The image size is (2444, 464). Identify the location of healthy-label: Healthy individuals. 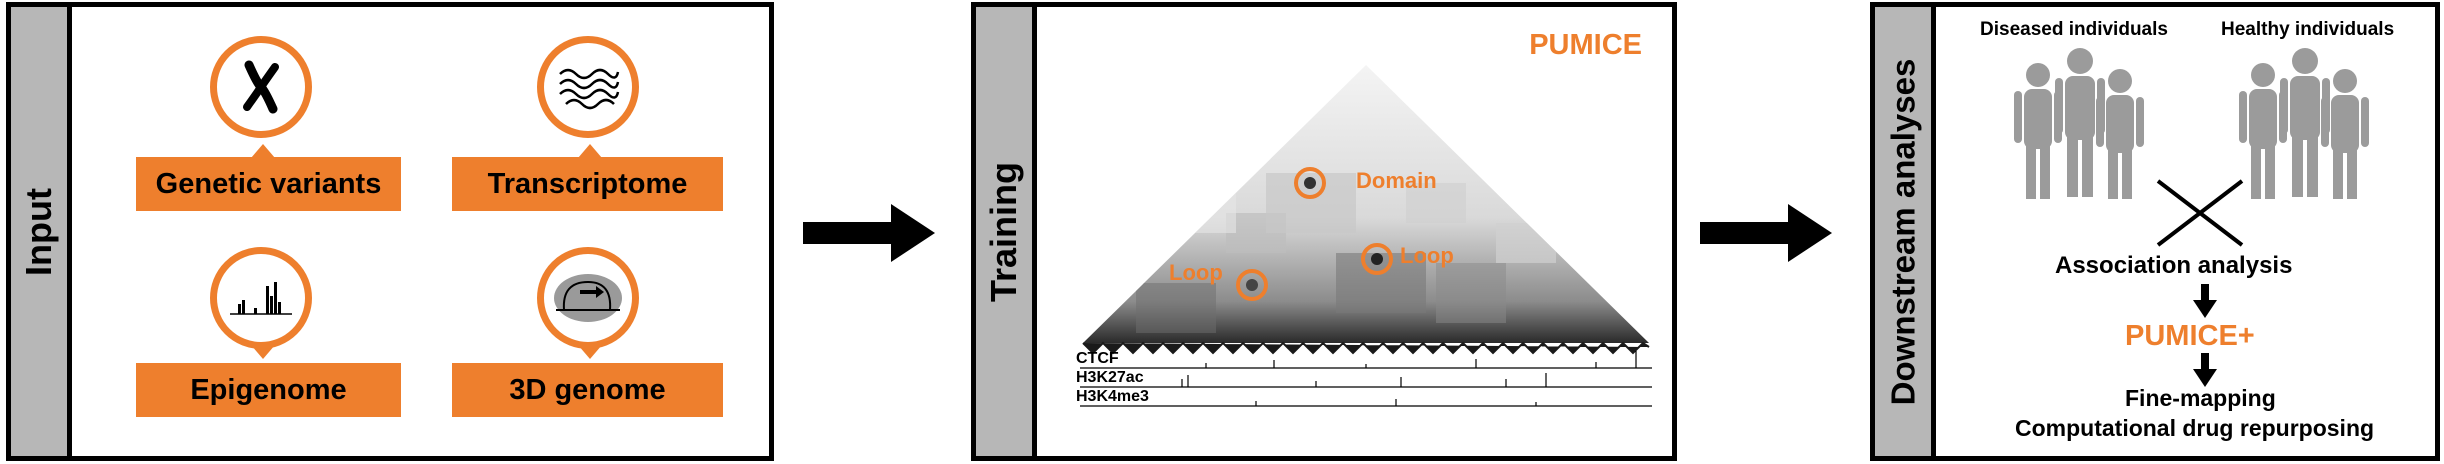
(2308, 29).